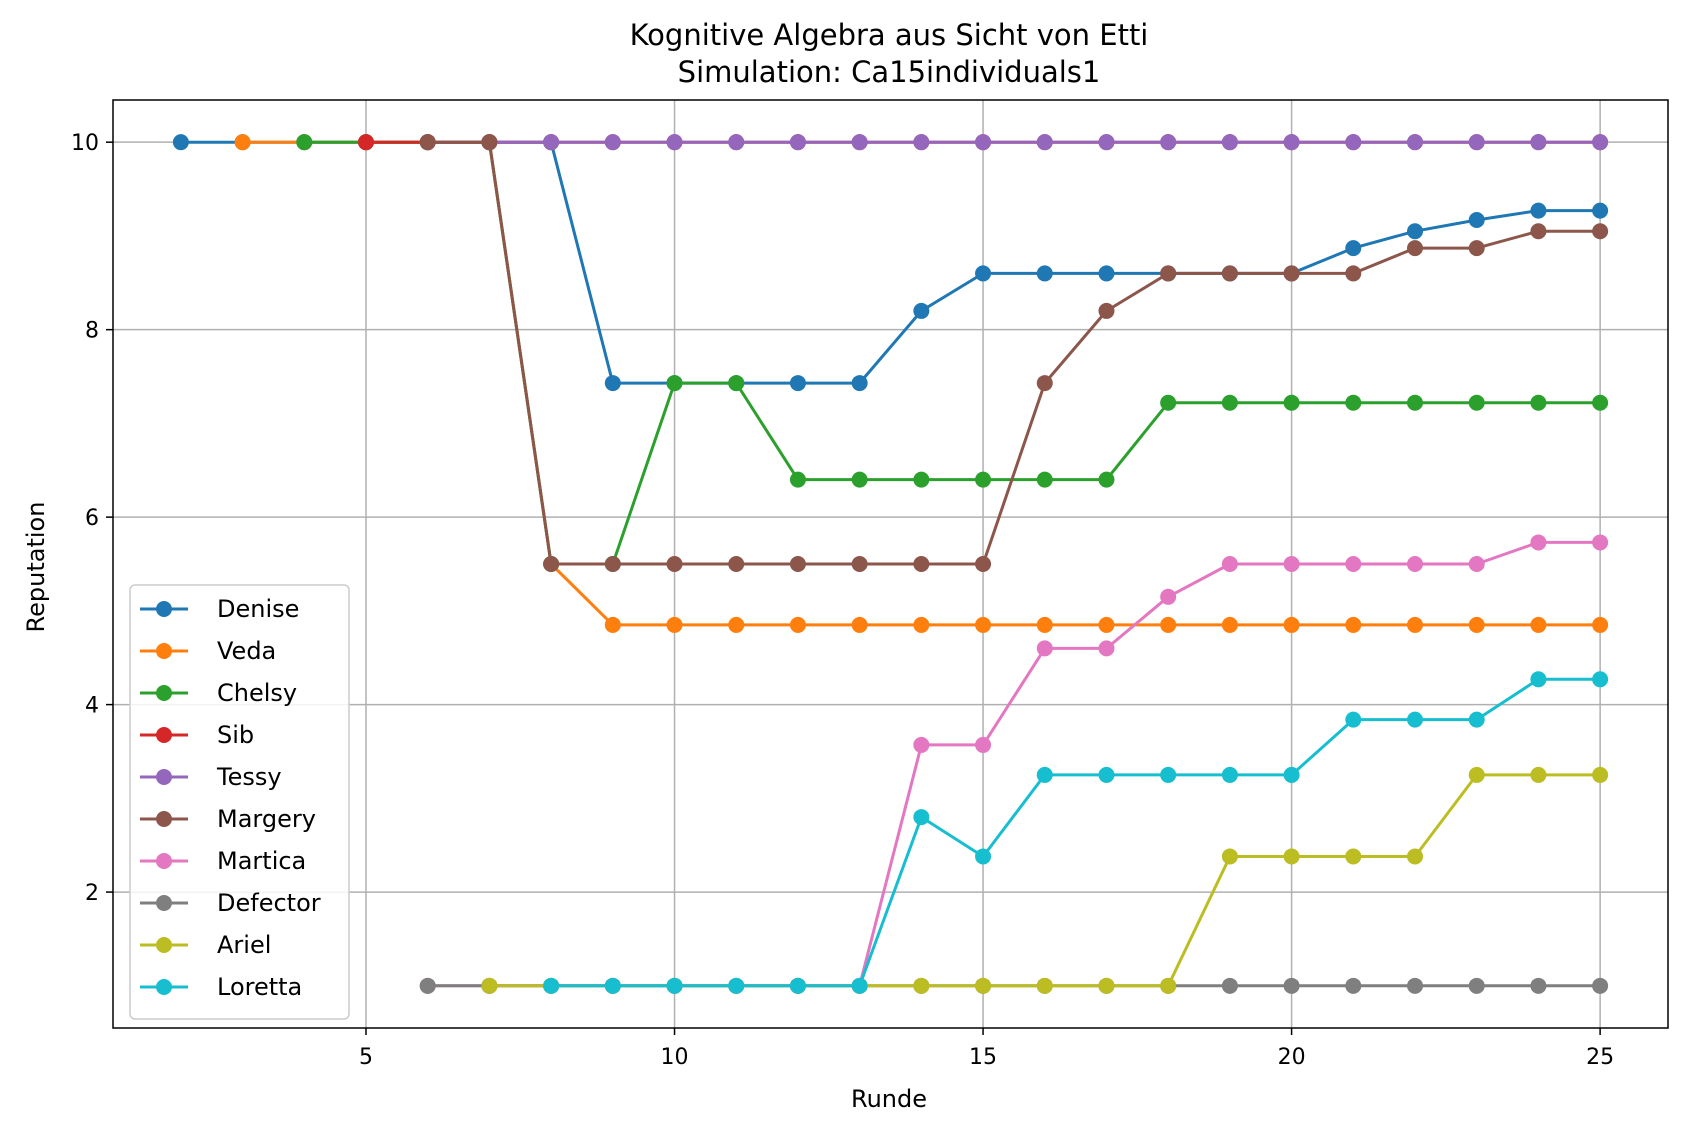  I want to click on legend-item-ariel: Ariel, so click(205, 945).